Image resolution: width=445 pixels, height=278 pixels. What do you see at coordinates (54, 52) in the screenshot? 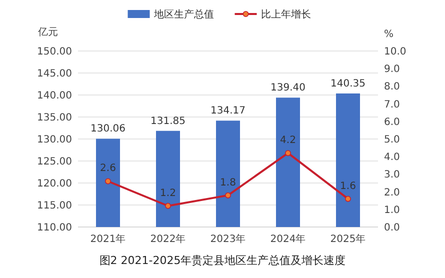
I see `y-tick-label: 150.00` at bounding box center [54, 52].